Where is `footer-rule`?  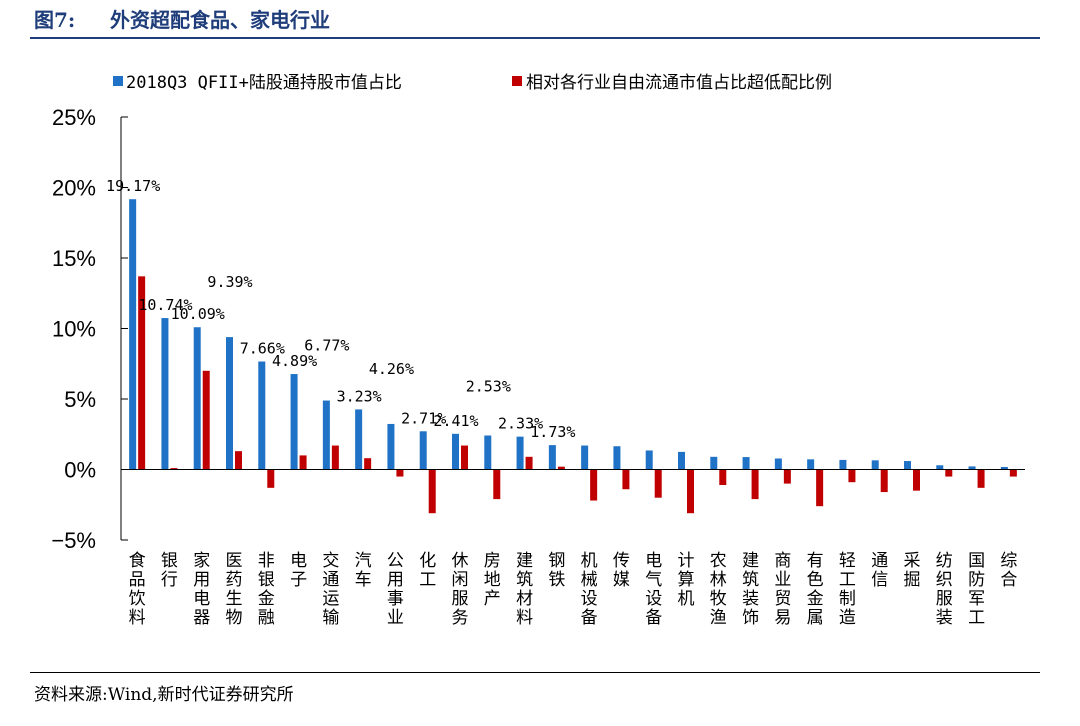
footer-rule is located at coordinates (535, 672).